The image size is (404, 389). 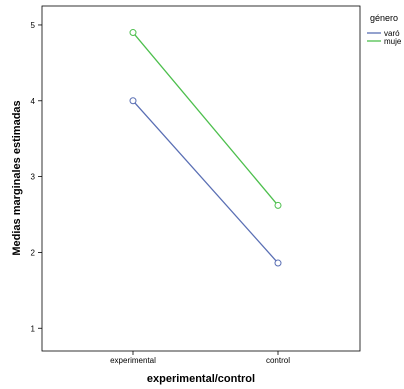 What do you see at coordinates (33, 25) in the screenshot?
I see `y-tick-label: 5` at bounding box center [33, 25].